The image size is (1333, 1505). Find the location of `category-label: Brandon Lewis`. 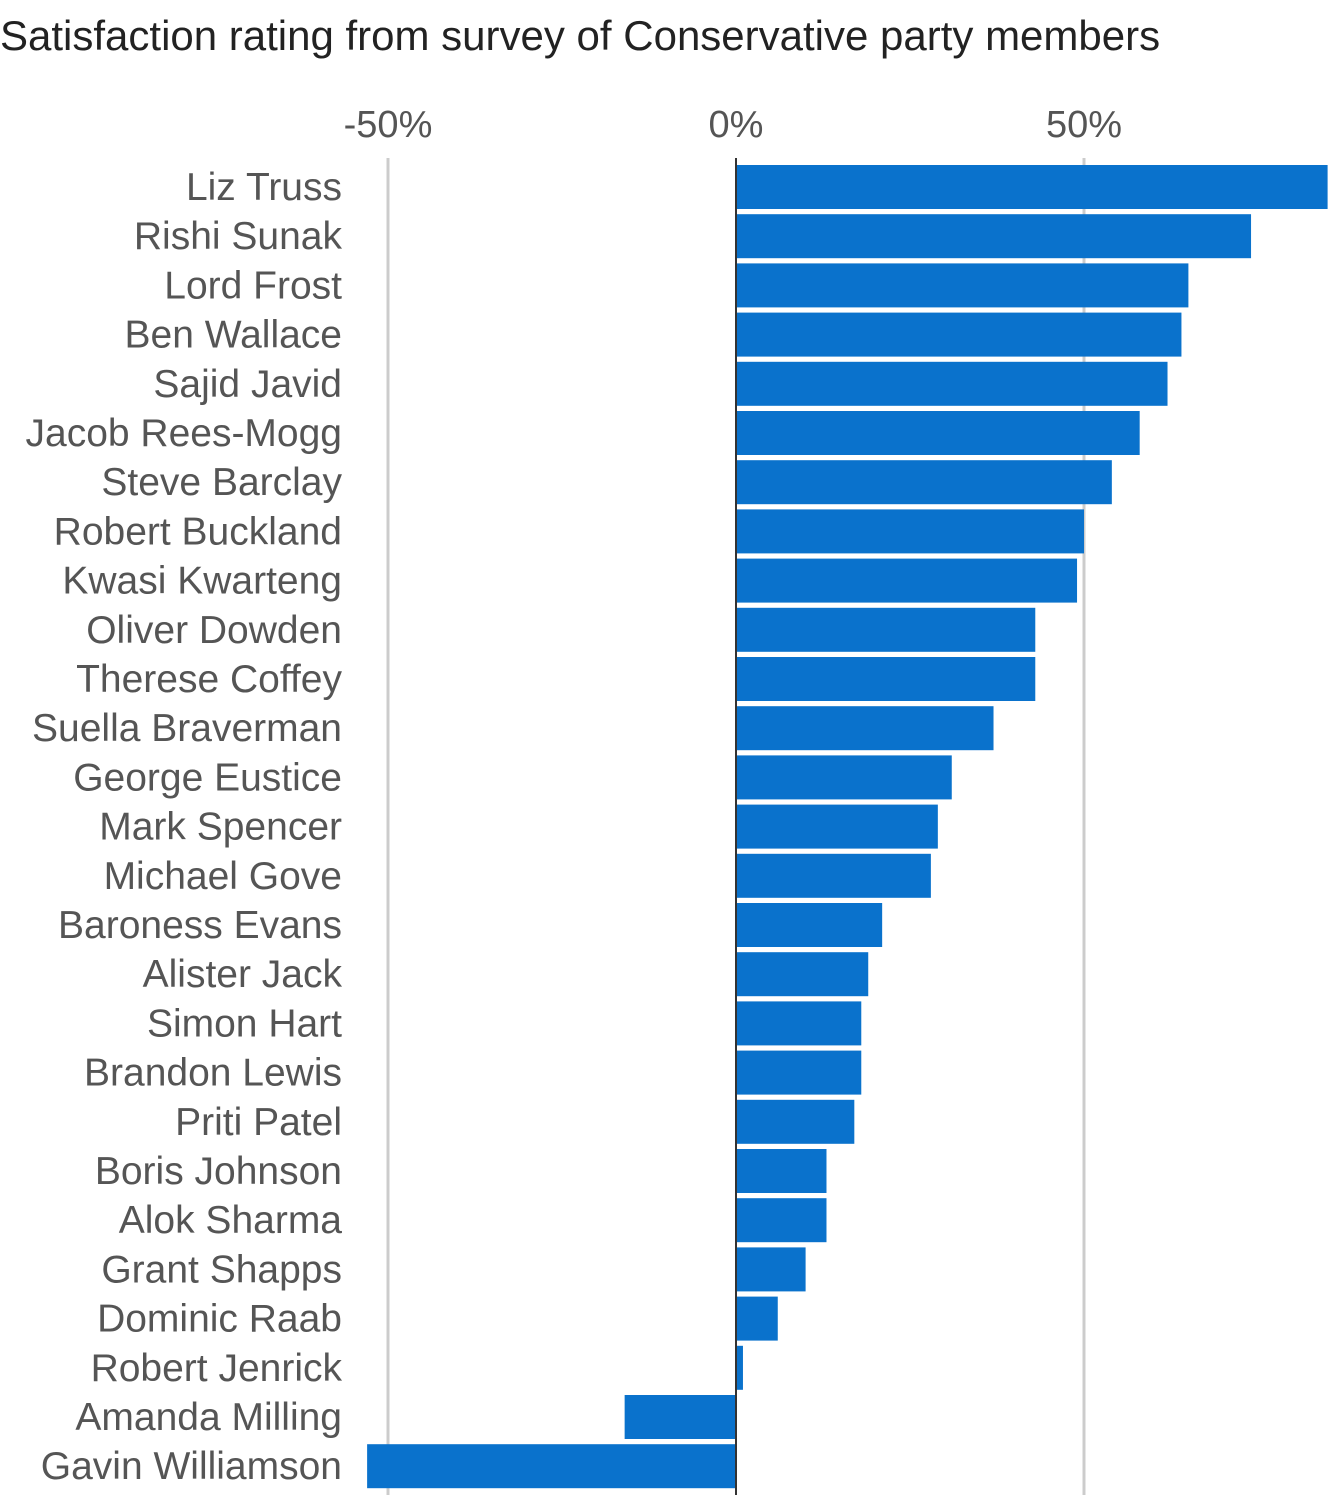

category-label: Brandon Lewis is located at coordinates (213, 1073).